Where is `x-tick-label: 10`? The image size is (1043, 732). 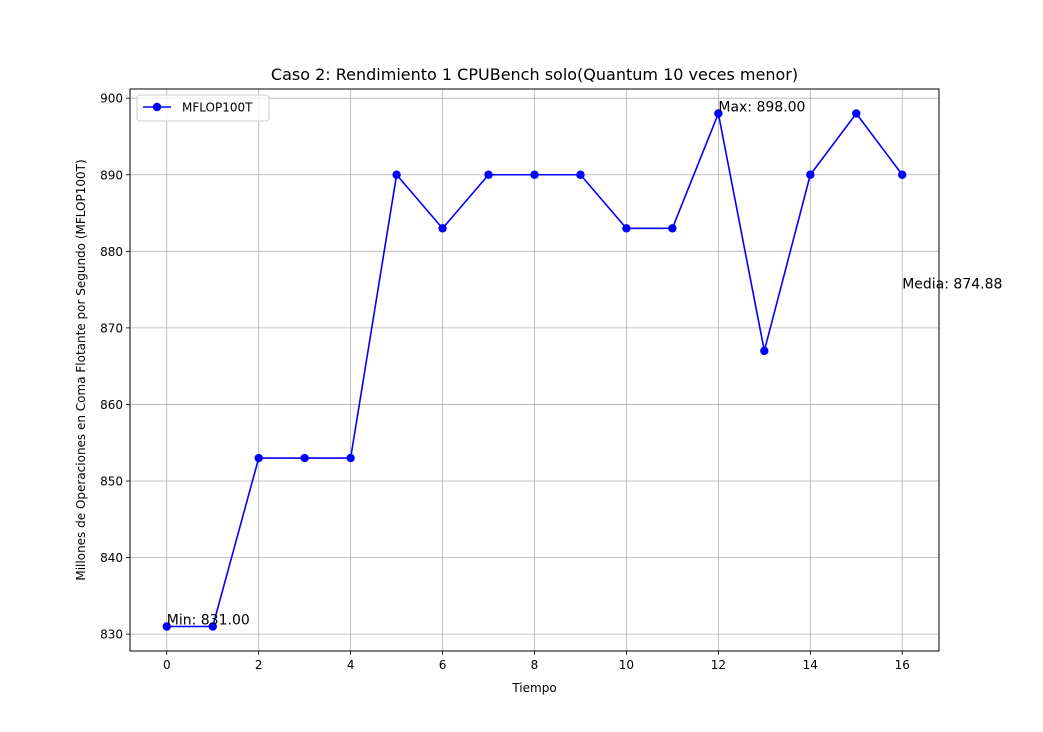
x-tick-label: 10 is located at coordinates (626, 665).